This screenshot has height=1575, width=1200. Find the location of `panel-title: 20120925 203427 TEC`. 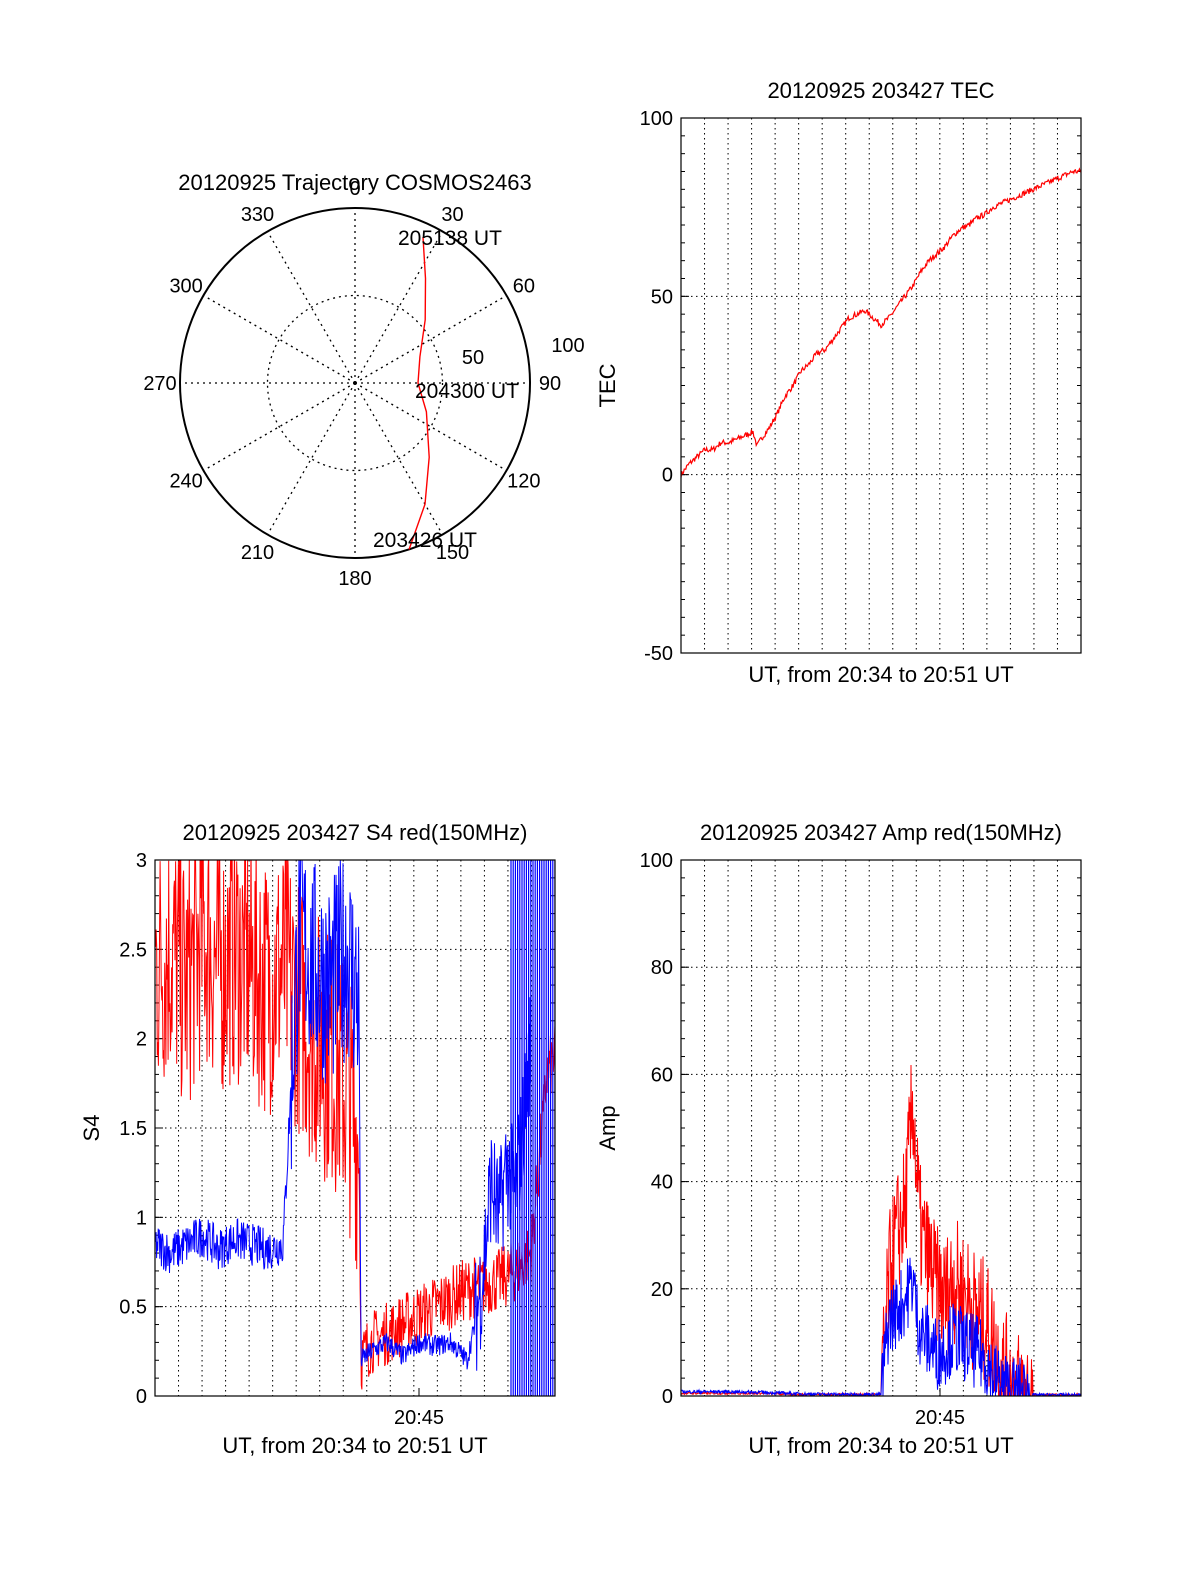

panel-title: 20120925 203427 TEC is located at coordinates (880, 90).